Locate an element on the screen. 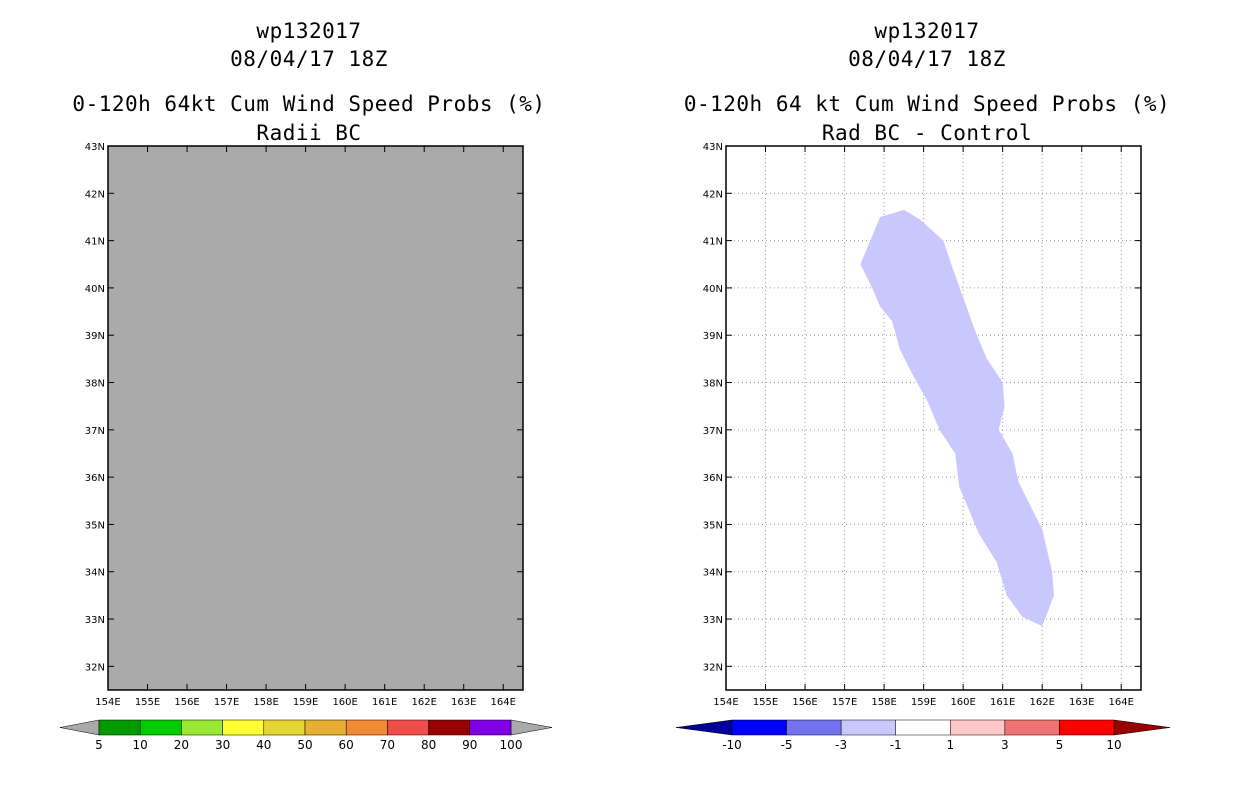  colorbar-label: 40 is located at coordinates (263, 745).